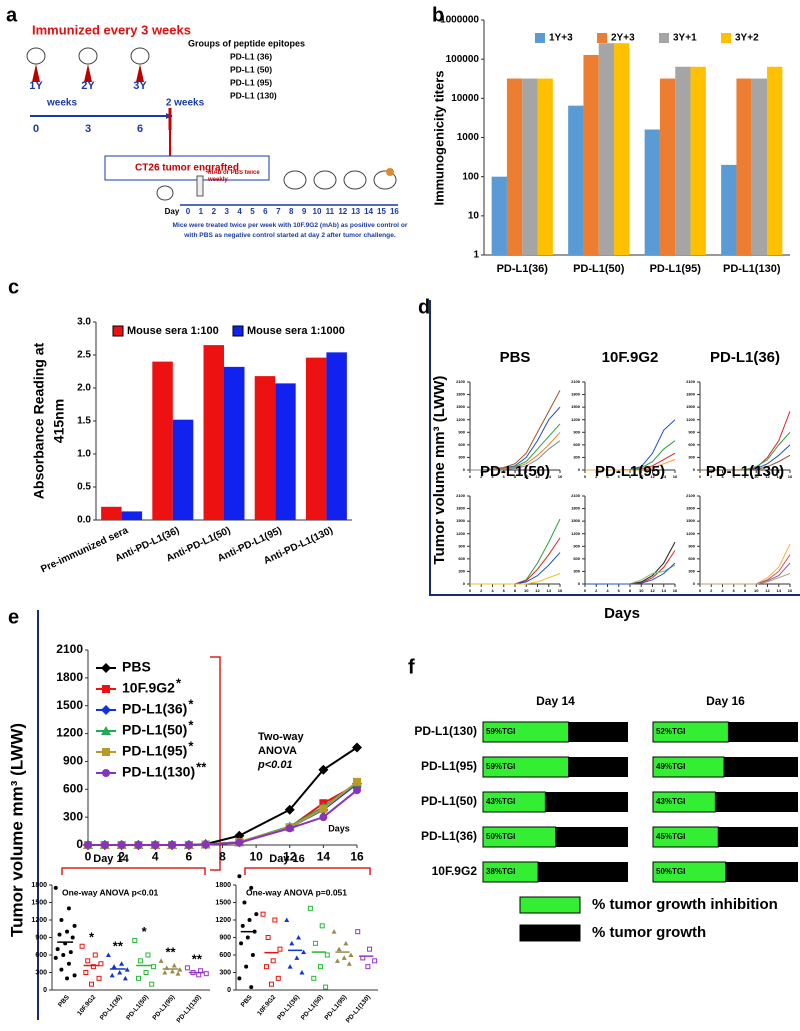  What do you see at coordinates (296, 892) in the screenshot?
I see `annotation: One-way ANOVA p=0.051` at bounding box center [296, 892].